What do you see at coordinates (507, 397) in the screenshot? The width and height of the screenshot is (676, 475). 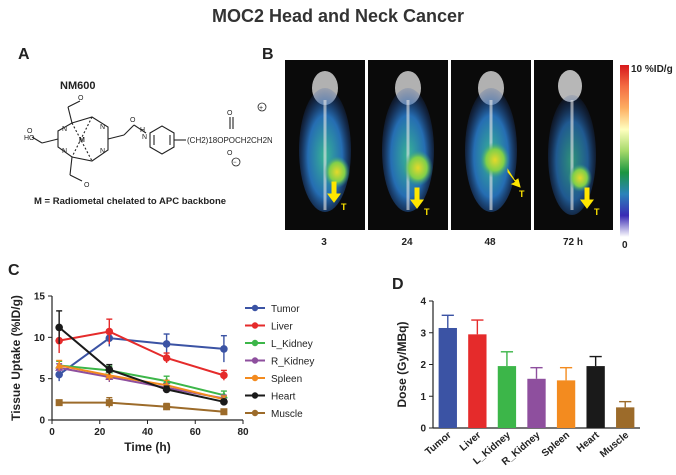 I see `bar-l_kidney` at bounding box center [507, 397].